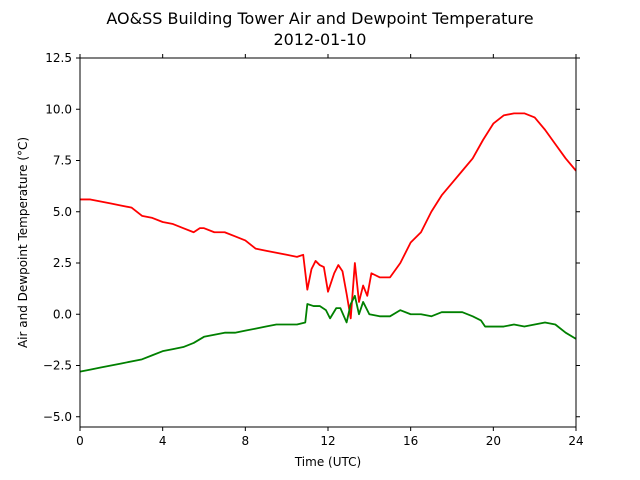  I want to click on y-tick-label: 10.0, so click(58, 109).